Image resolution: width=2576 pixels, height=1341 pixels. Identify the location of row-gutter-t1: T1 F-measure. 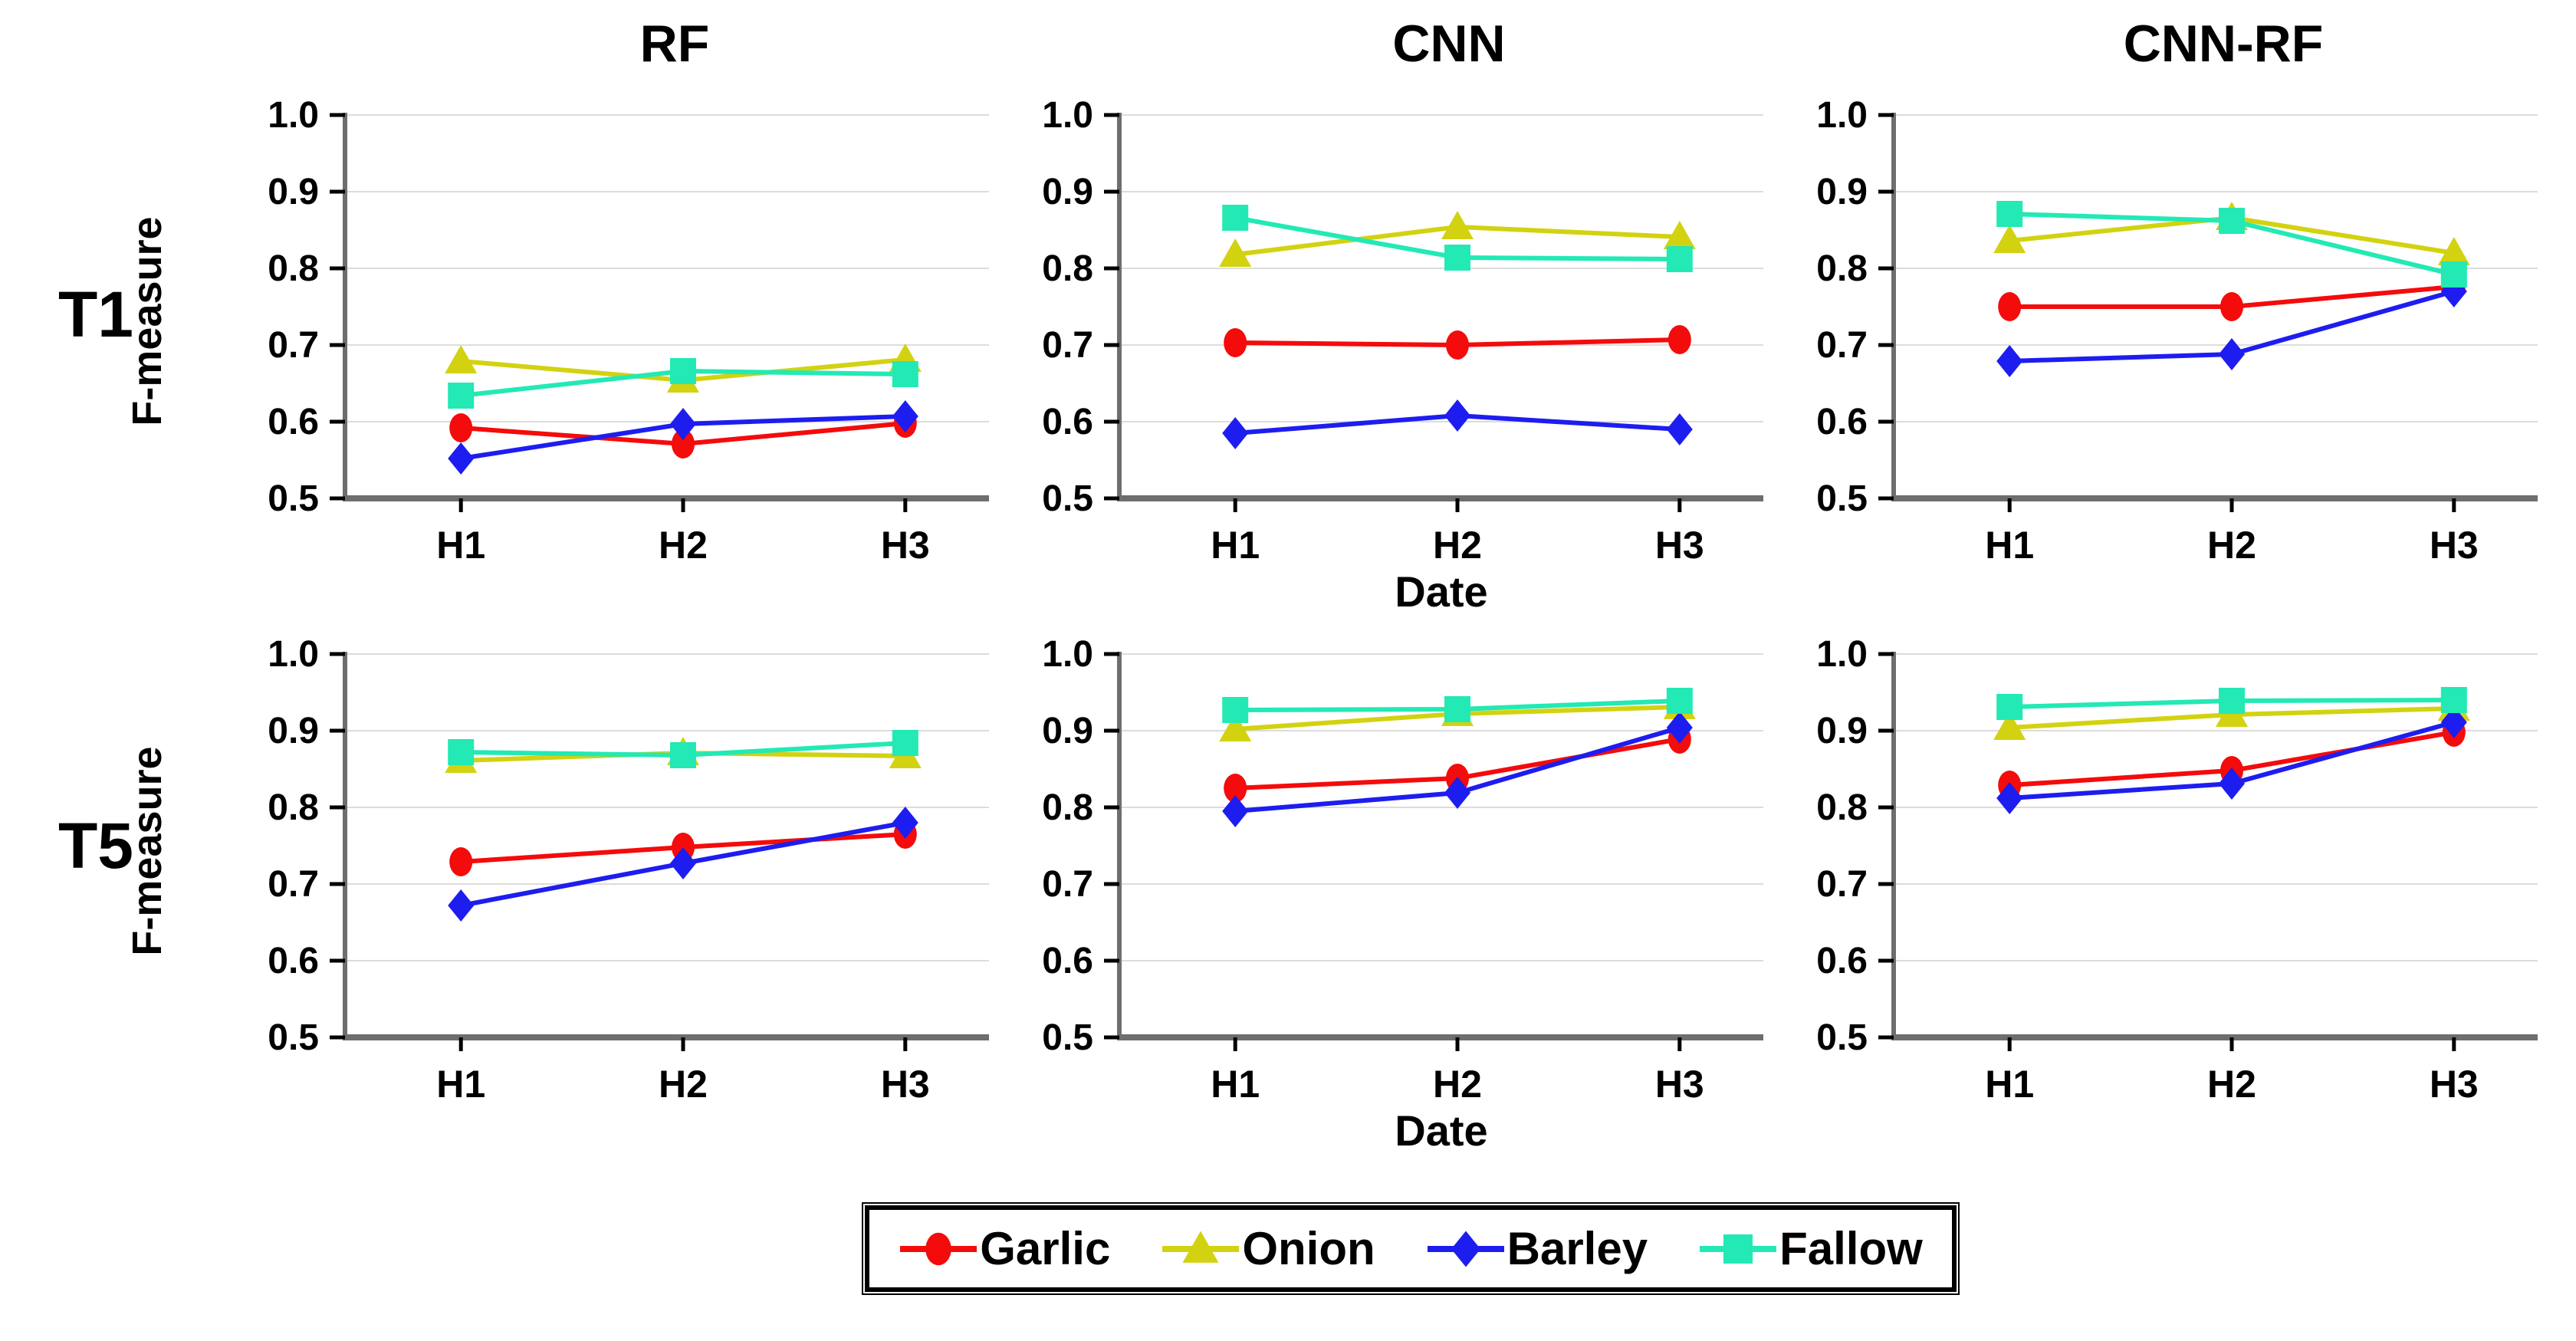
(115, 287).